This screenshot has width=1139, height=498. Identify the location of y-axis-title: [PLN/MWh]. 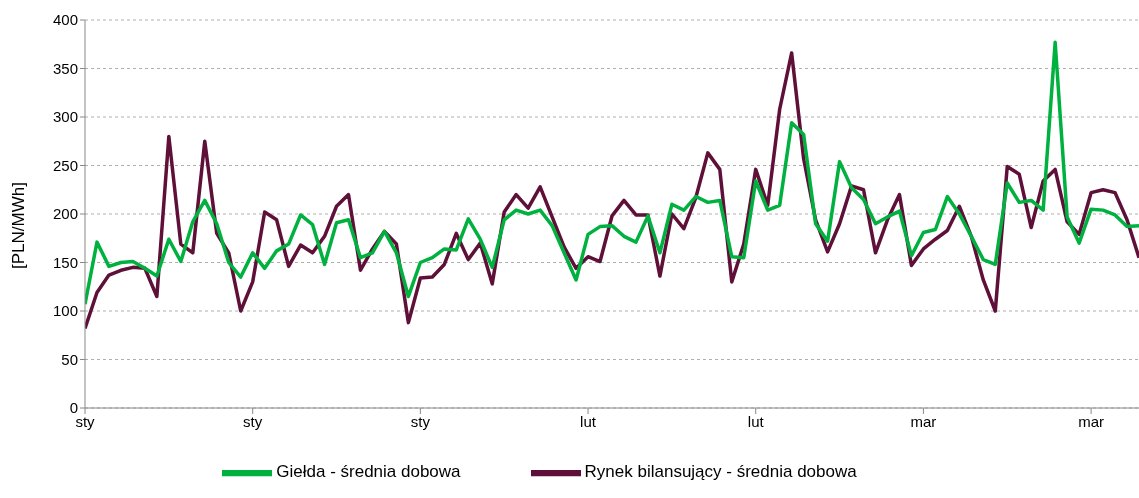
(19, 225).